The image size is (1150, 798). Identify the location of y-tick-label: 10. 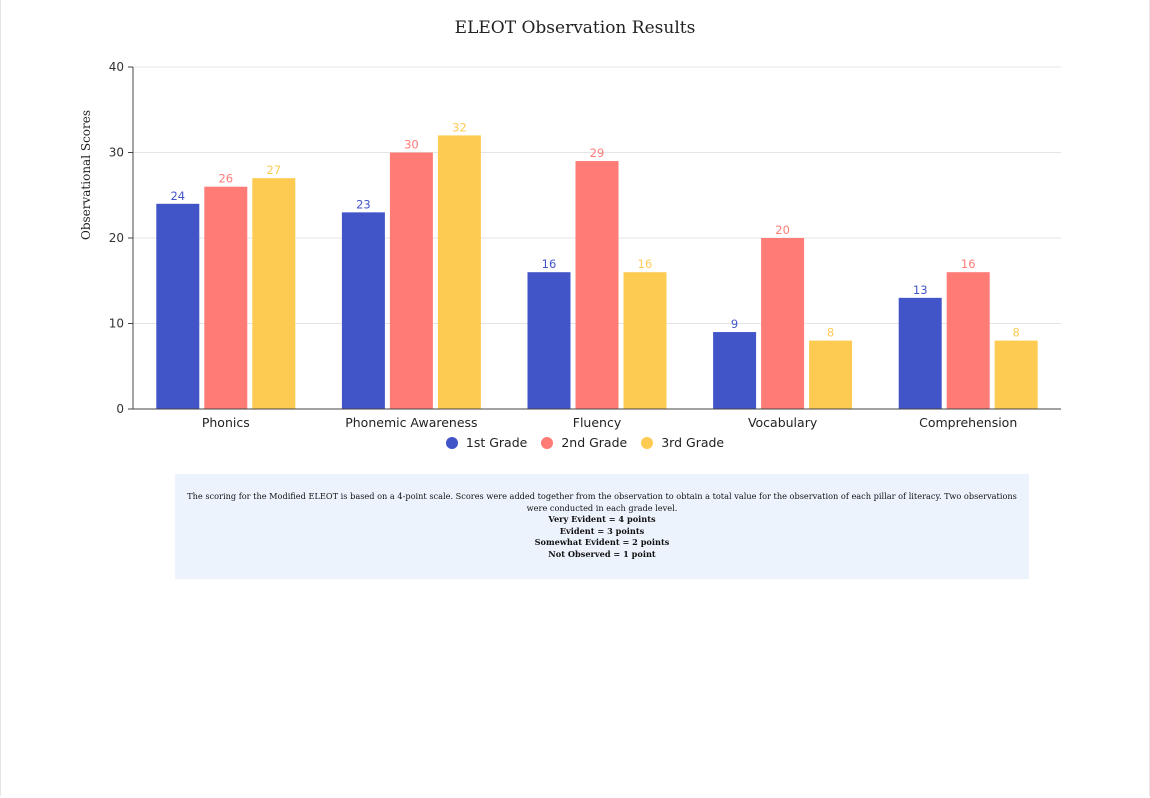
(116, 324).